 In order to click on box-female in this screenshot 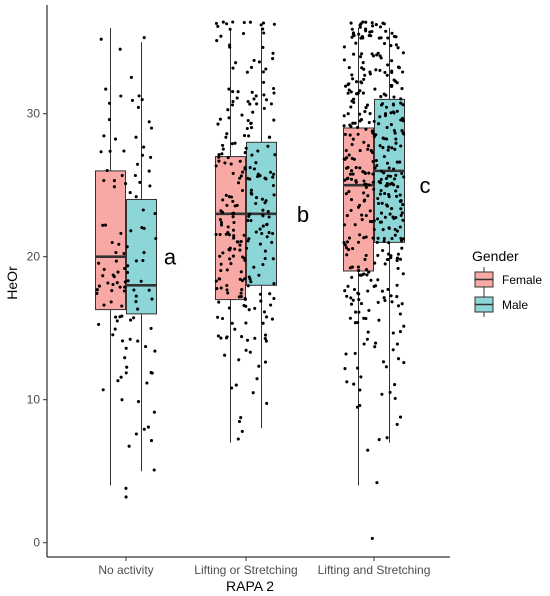, I will do `click(230, 235)`.